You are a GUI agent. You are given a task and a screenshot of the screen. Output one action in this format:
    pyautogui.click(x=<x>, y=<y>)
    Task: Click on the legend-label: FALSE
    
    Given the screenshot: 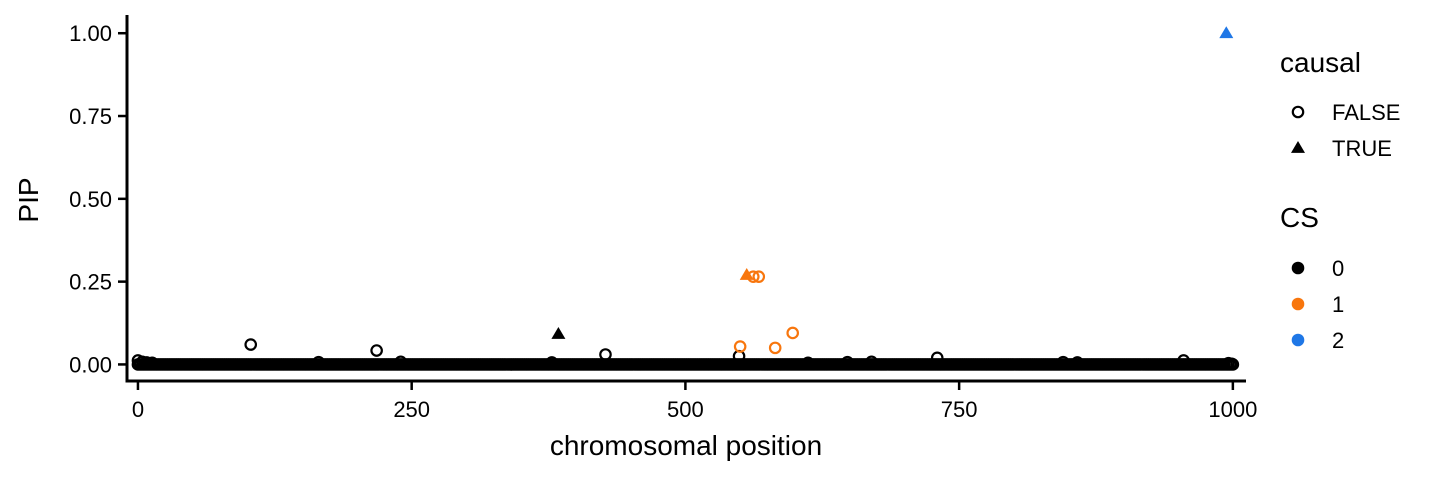 What is the action you would take?
    pyautogui.click(x=1366, y=112)
    